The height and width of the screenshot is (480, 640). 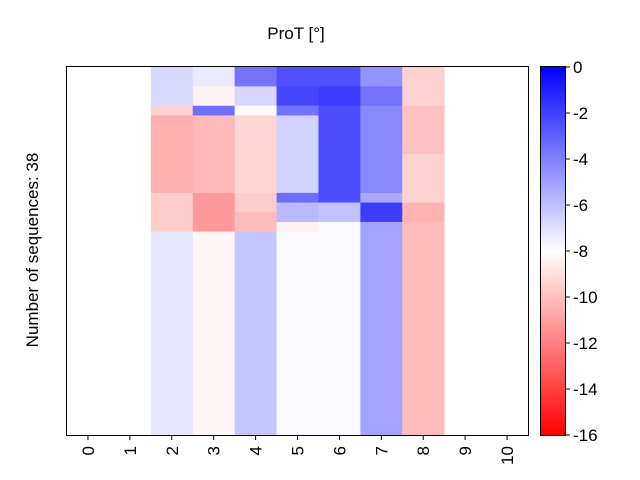 What do you see at coordinates (339, 154) in the screenshot?
I see `heatmap-cell-col6-seg2` at bounding box center [339, 154].